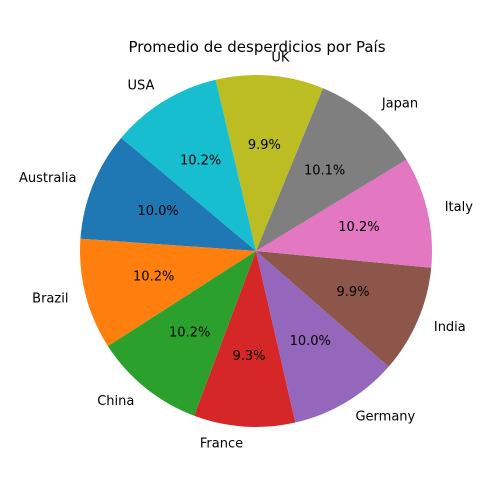  I want to click on percent-label-germany: 10.0%, so click(310, 341).